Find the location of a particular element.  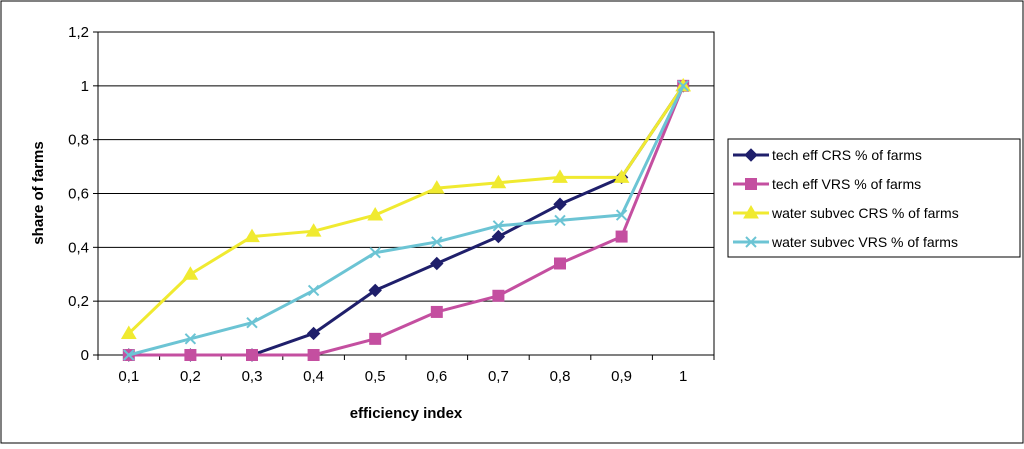

y-axis-title: share of farms is located at coordinates (38, 192).